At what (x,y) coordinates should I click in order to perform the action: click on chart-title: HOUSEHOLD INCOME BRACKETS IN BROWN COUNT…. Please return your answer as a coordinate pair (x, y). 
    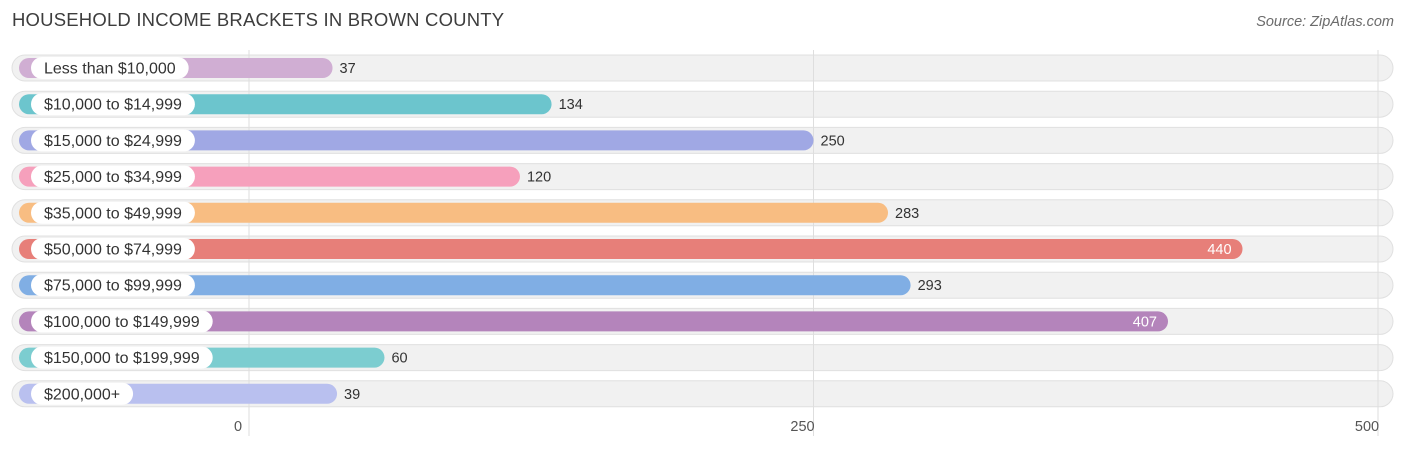
    Looking at the image, I should click on (258, 19).